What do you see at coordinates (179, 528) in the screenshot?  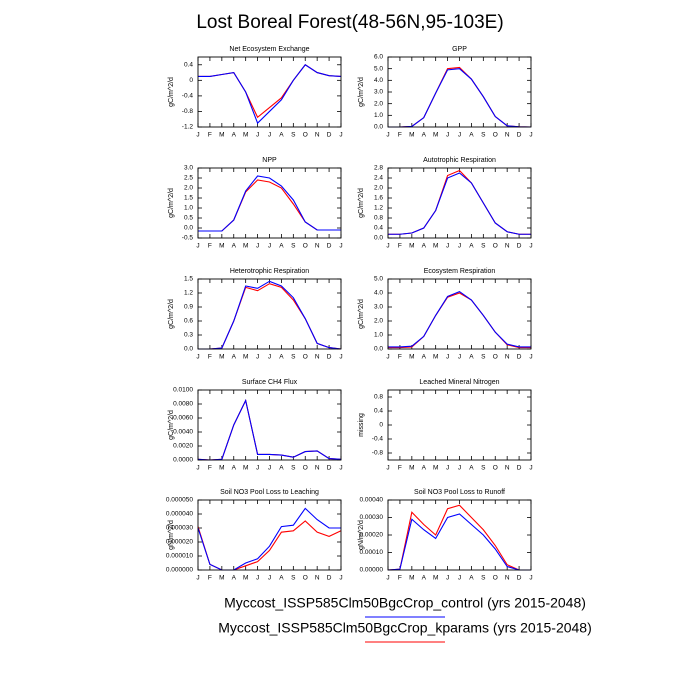 I see `y-tick-label: 0.000030` at bounding box center [179, 528].